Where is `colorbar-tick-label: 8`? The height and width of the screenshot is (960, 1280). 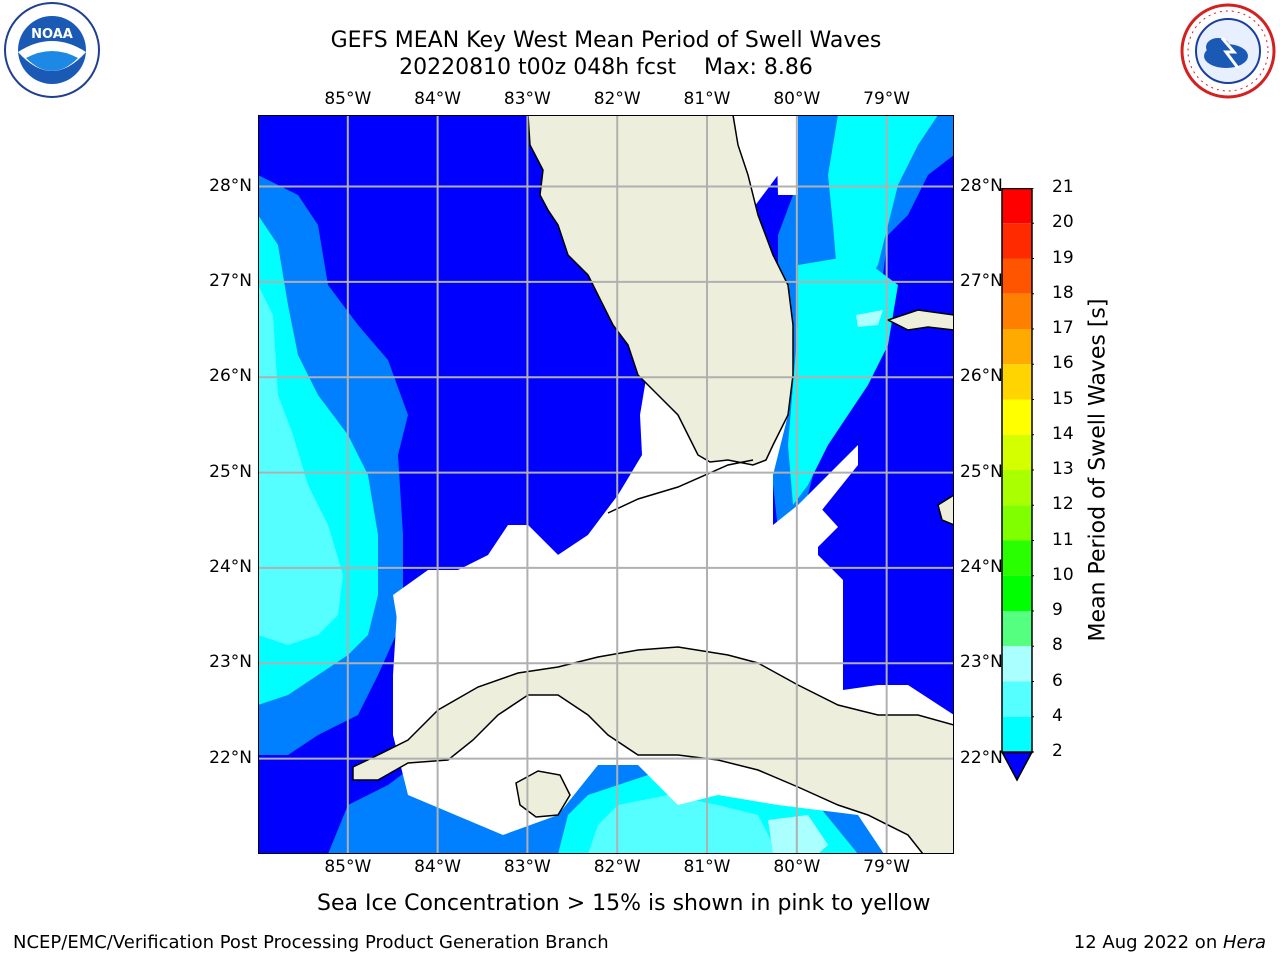 colorbar-tick-label: 8 is located at coordinates (1057, 645).